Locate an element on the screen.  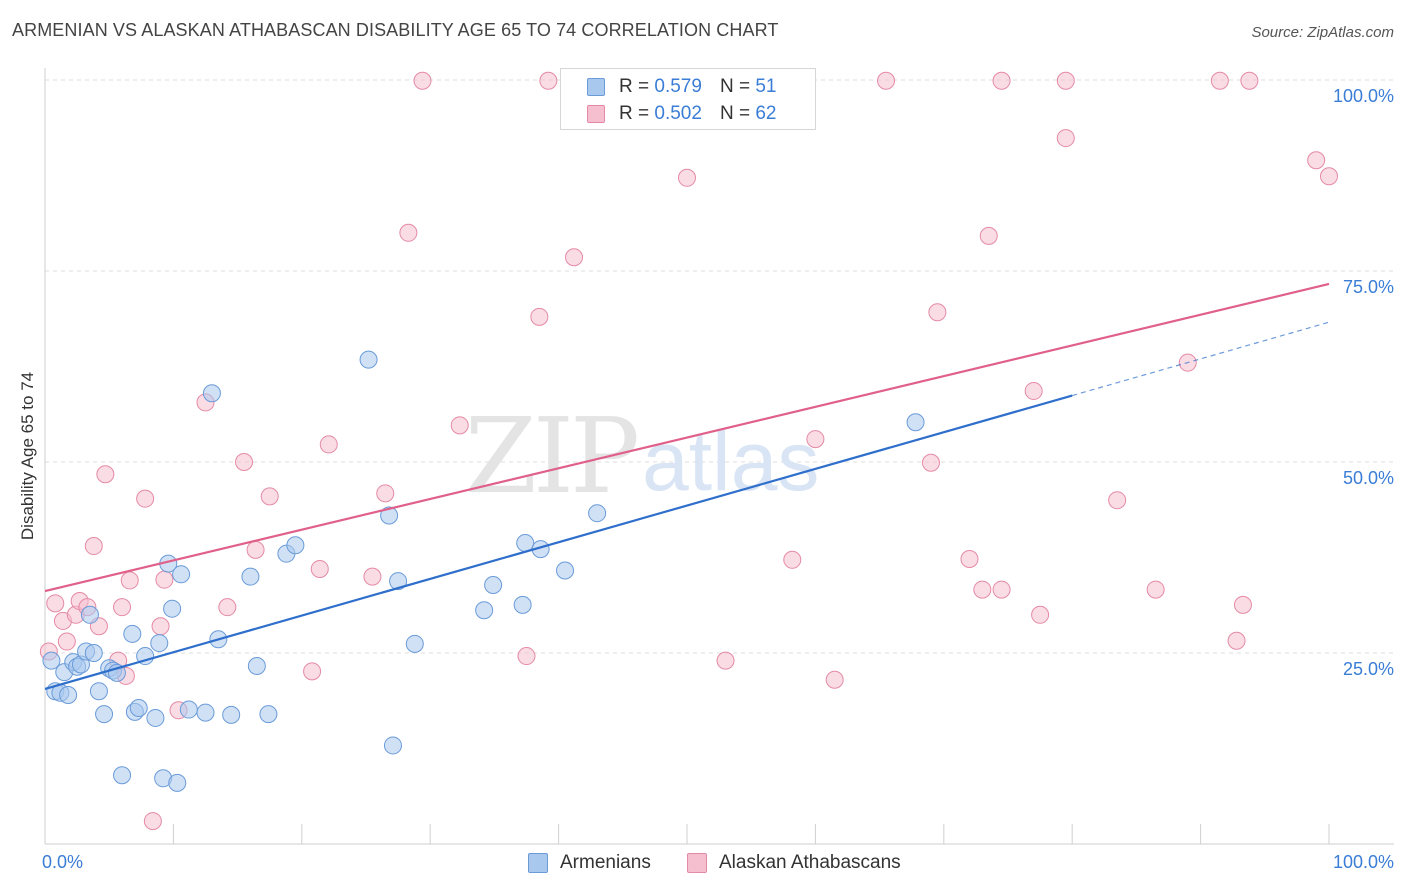
legend-item-alaskan-athabascans: Alaskan Athabascans is located at coordinates (794, 863).